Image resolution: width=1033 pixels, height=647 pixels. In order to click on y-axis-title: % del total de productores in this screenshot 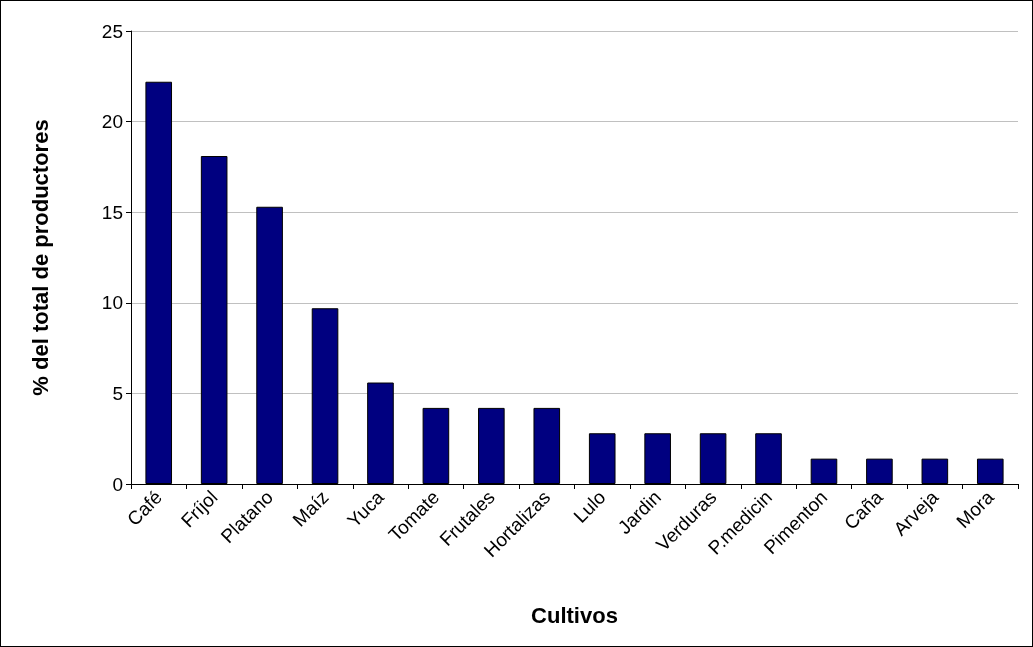, I will do `click(40, 257)`.